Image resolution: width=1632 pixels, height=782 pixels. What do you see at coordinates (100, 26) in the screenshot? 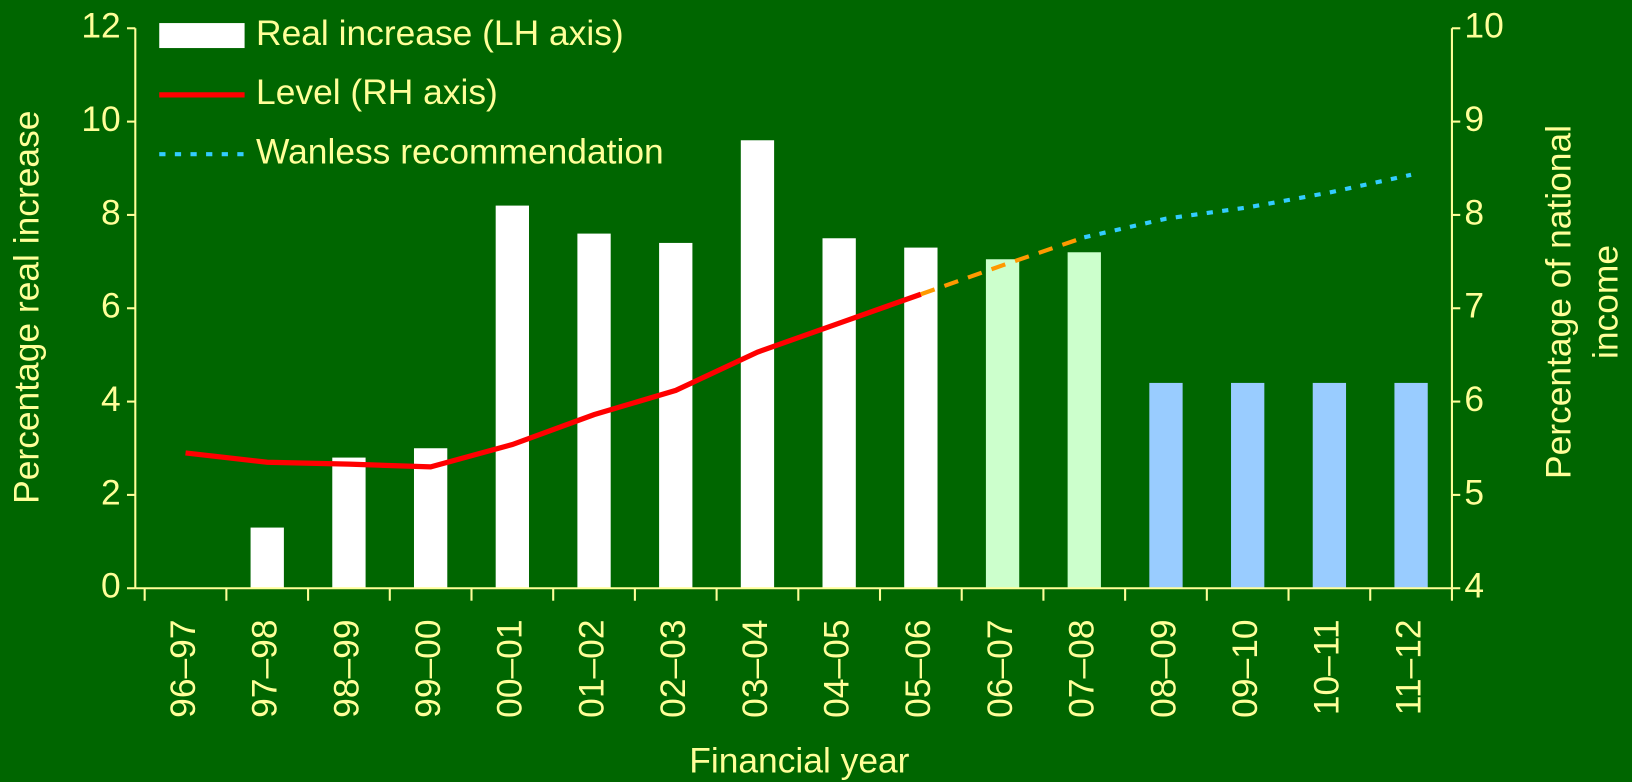
I see `y-tick-label: 12` at bounding box center [100, 26].